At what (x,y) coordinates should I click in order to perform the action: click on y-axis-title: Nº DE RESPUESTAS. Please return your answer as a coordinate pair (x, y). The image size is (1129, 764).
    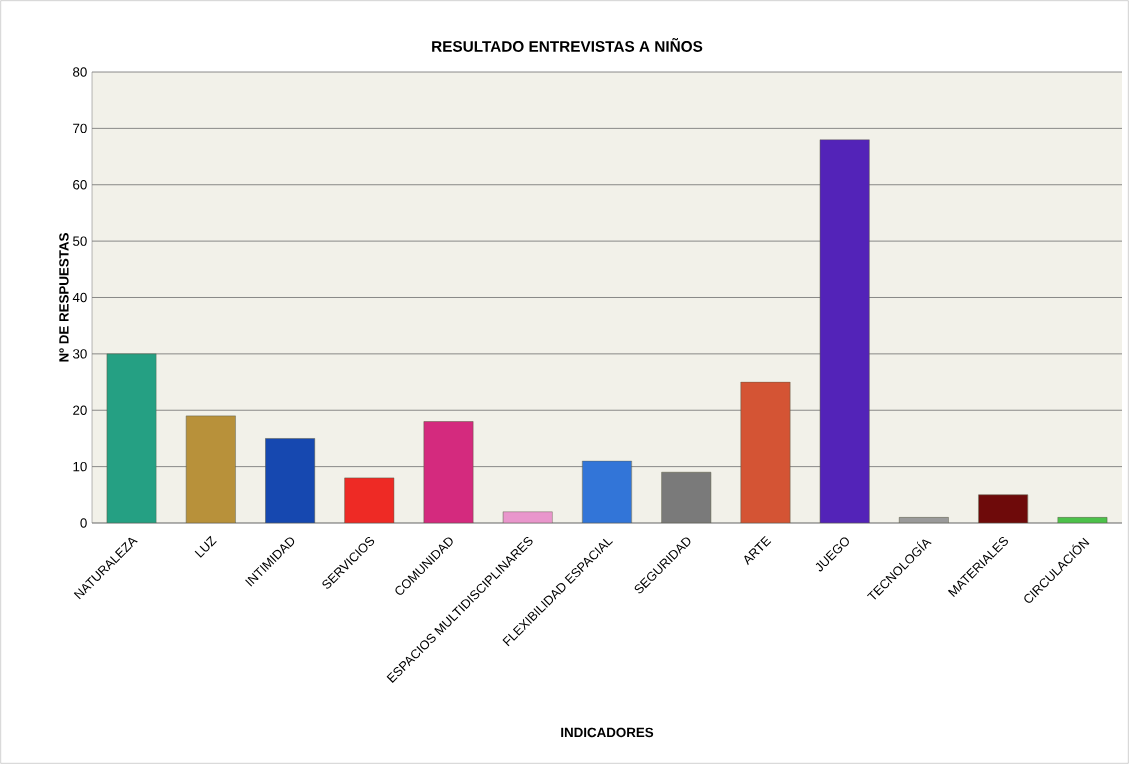
    Looking at the image, I should click on (64, 297).